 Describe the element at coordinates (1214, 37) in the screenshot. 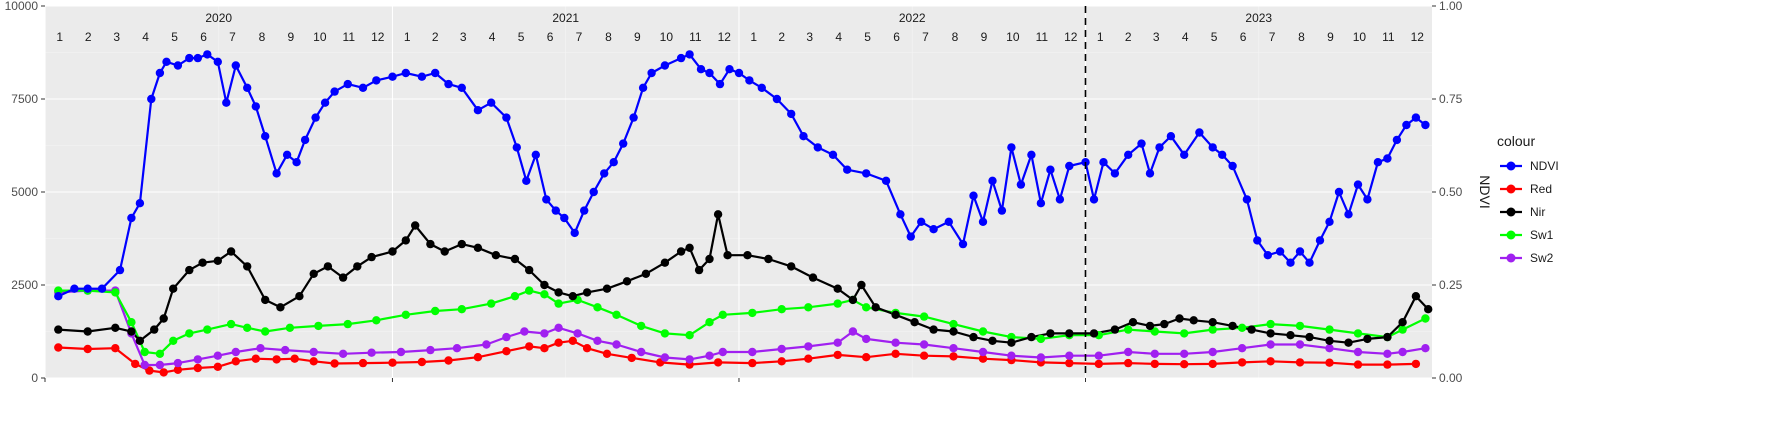

I see `month-label: 5` at that location.